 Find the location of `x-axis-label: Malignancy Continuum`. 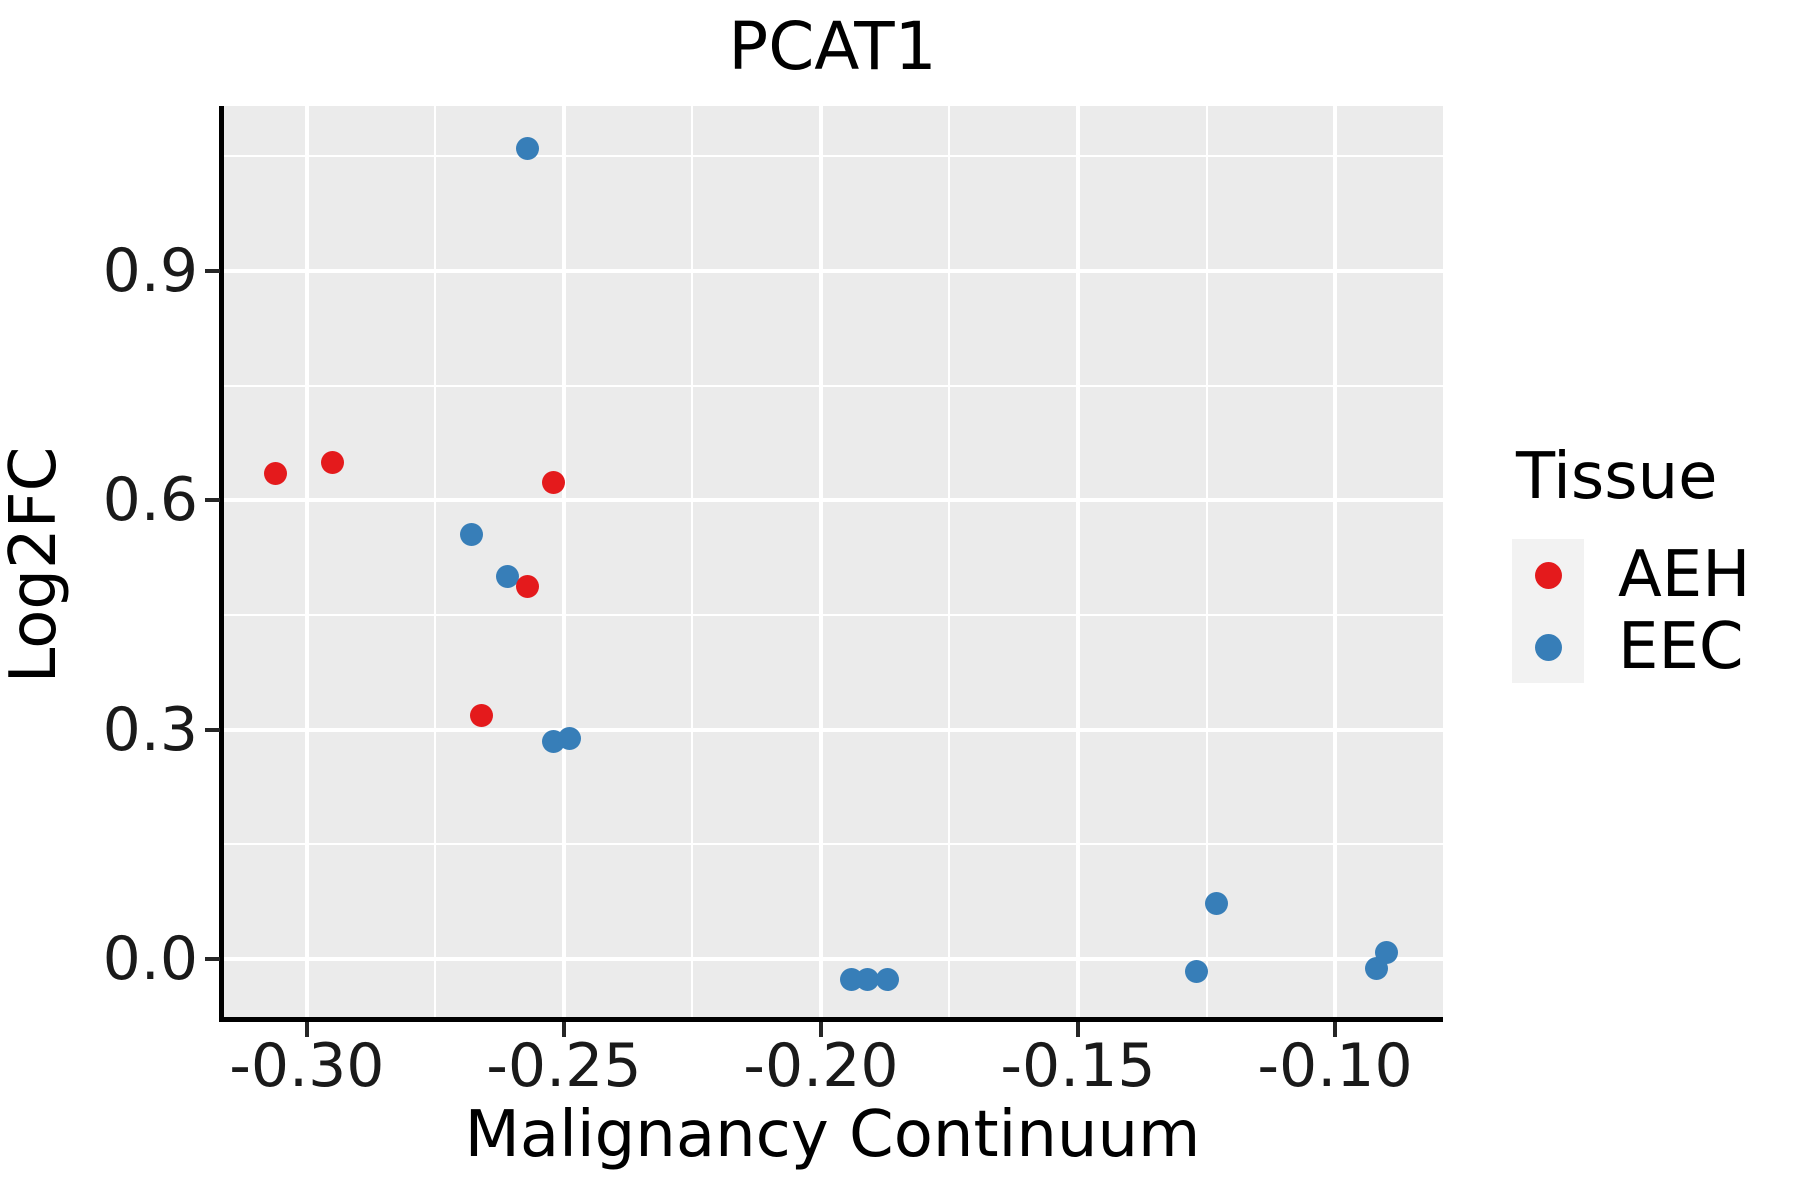

x-axis-label: Malignancy Continuum is located at coordinates (832, 1135).